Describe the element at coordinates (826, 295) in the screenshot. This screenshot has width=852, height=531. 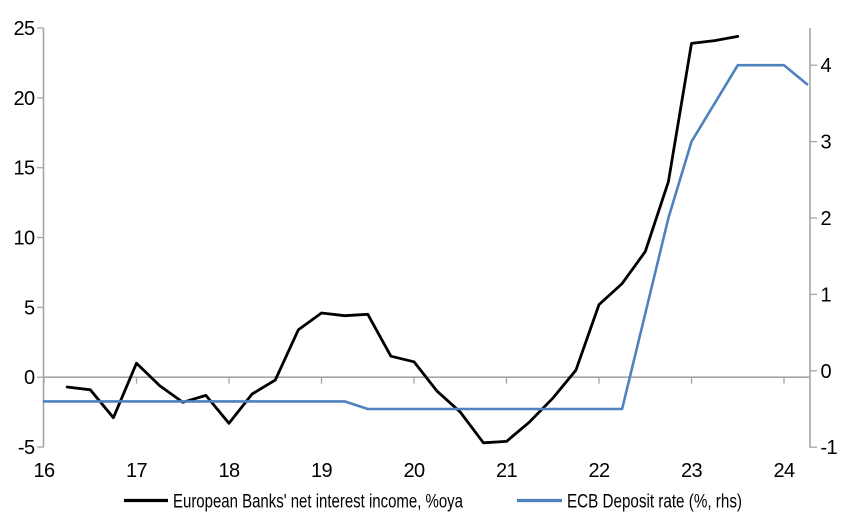
I see `right-axis-tick-label: 1` at that location.